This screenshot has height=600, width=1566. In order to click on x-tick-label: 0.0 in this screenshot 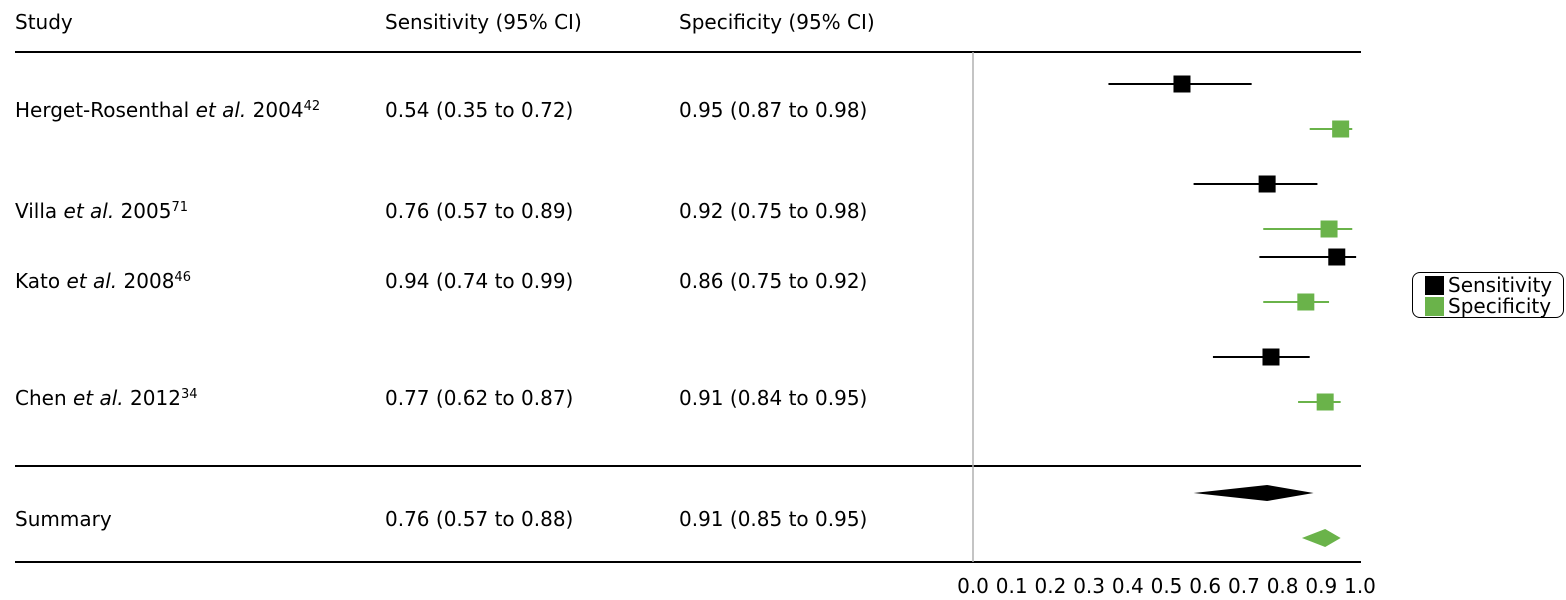, I will do `click(973, 586)`.